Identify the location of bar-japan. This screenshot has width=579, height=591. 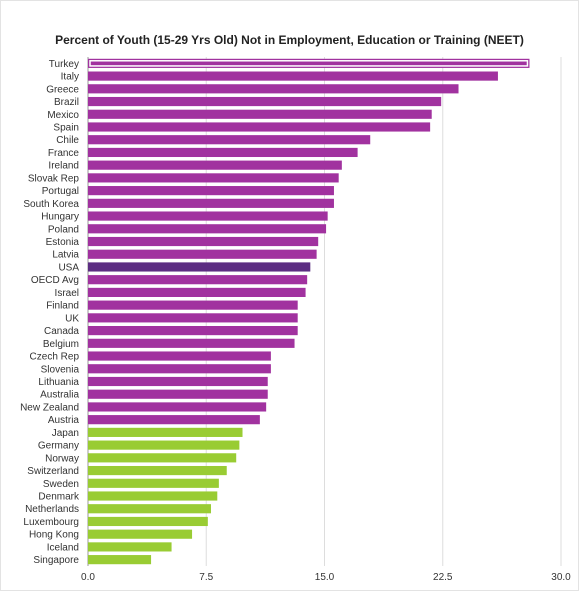
(165, 432).